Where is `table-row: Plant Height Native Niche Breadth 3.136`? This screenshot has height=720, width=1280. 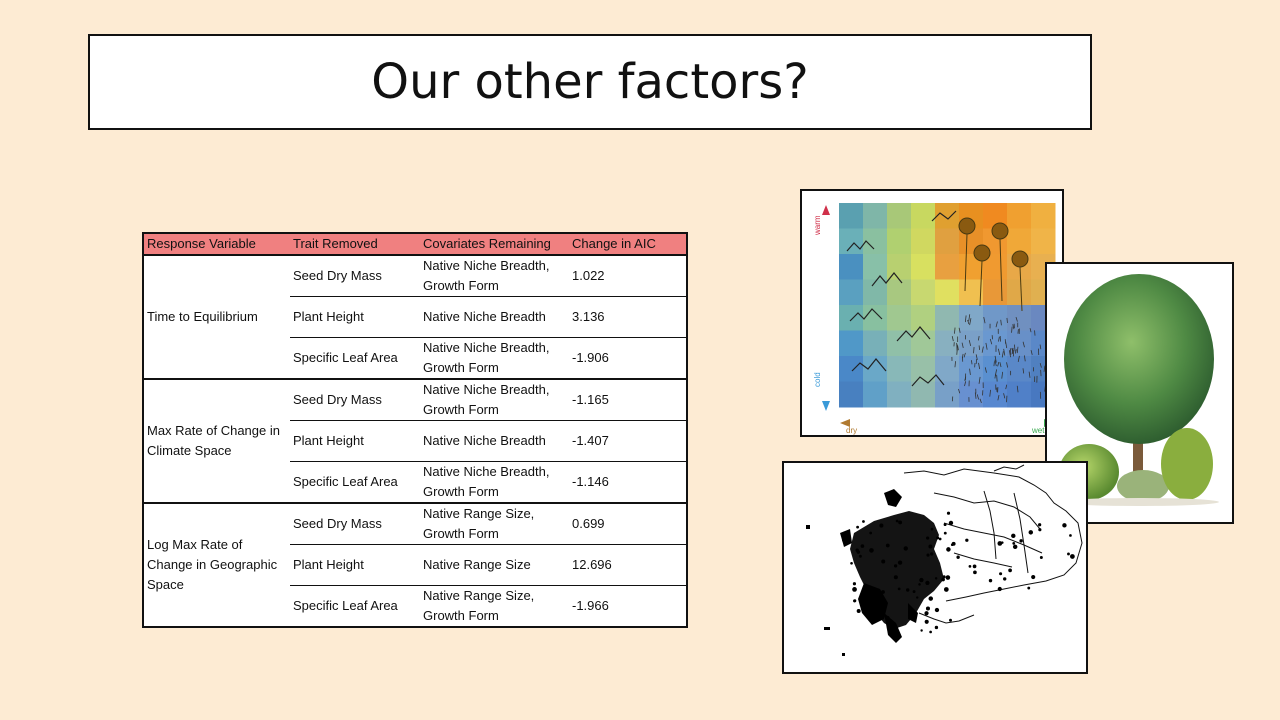 table-row: Plant Height Native Niche Breadth 3.136 is located at coordinates (488, 317).